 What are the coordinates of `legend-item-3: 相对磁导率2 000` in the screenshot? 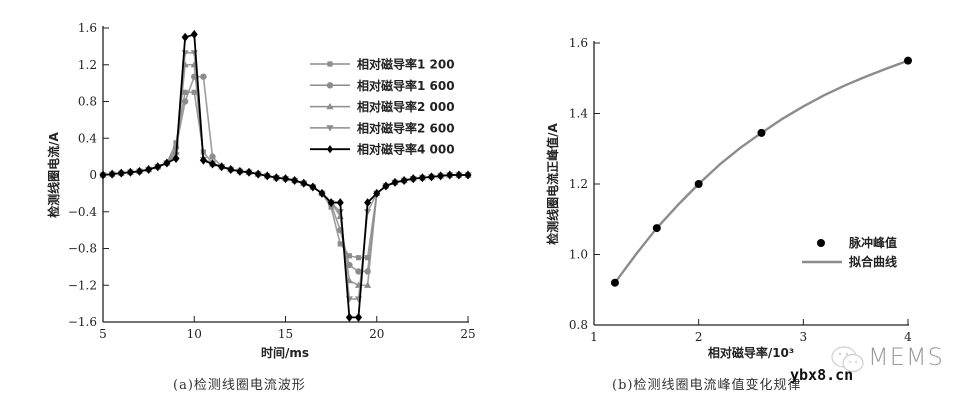 It's located at (382, 106).